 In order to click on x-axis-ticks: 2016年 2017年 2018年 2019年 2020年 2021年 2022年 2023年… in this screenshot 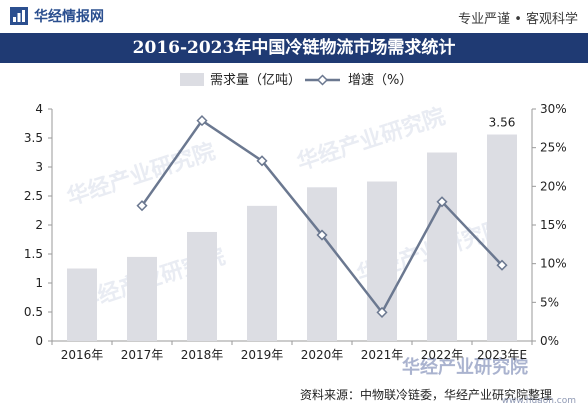, I will do `click(292, 351)`.